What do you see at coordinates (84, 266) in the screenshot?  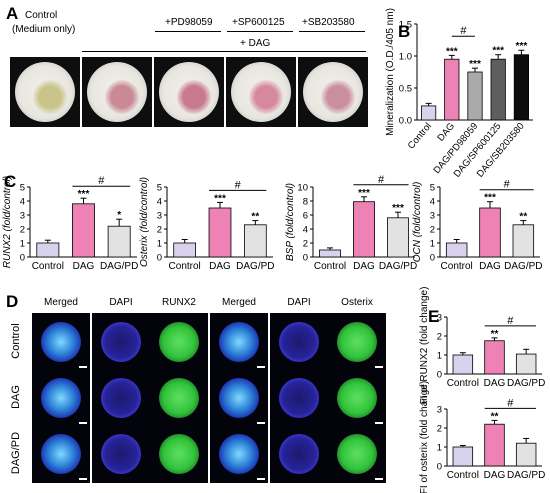 I see `category-label: DAG` at bounding box center [84, 266].